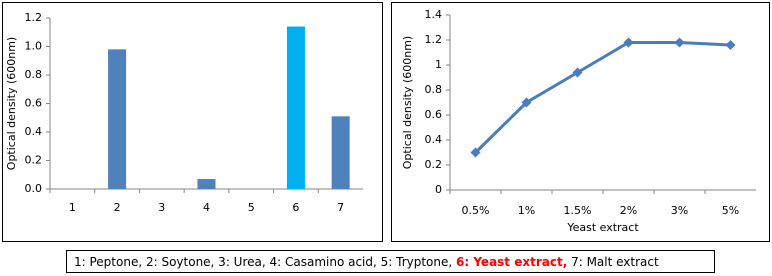  Describe the element at coordinates (526, 210) in the screenshot. I see `x-tick-label: 1%` at that location.